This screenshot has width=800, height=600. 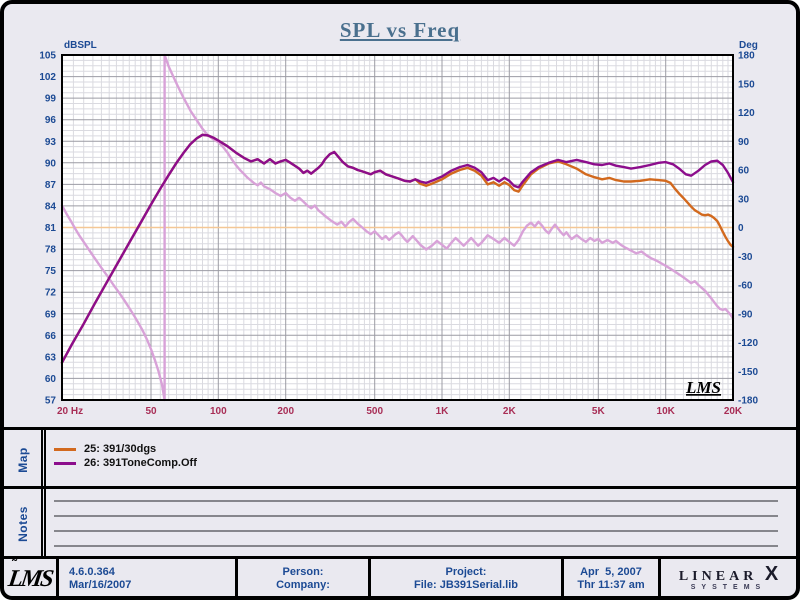 I want to click on linearx-logo: LINEAR X SYSTEMS, so click(x=727, y=577).